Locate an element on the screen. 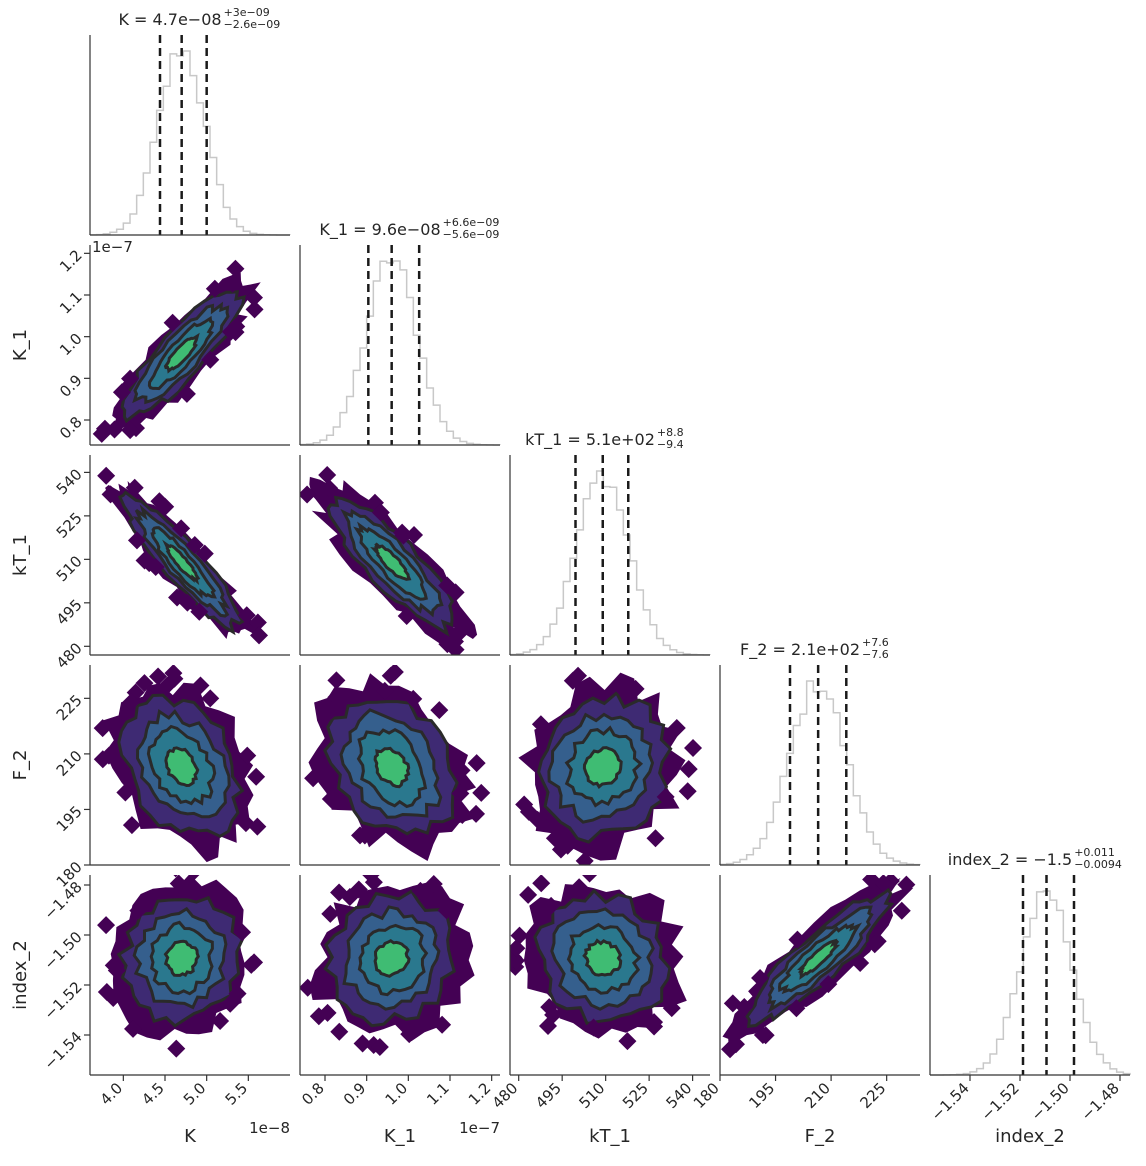 The height and width of the screenshot is (1166, 1146). x-tick-label-K_1: 1.1 is located at coordinates (438, 1094).